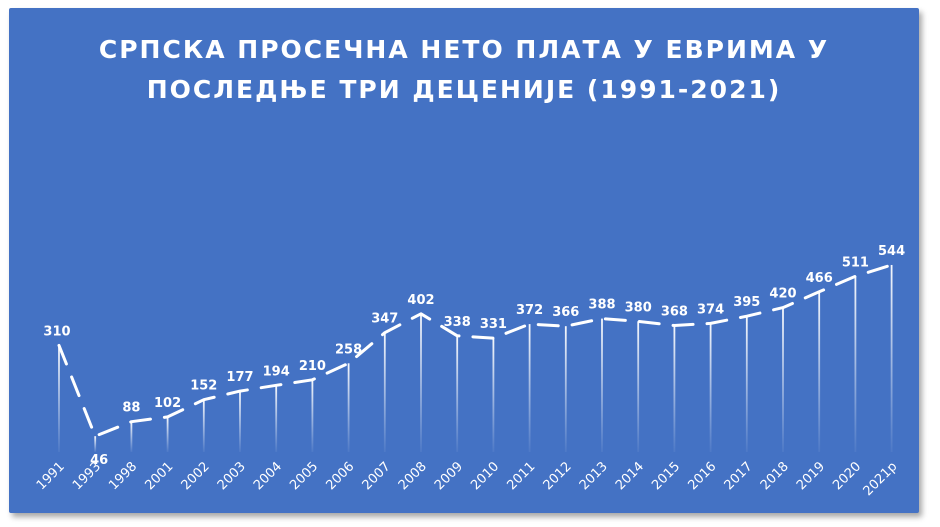 This screenshot has width=940, height=527. Describe the element at coordinates (710, 309) in the screenshot. I see `data-label: 374` at that location.